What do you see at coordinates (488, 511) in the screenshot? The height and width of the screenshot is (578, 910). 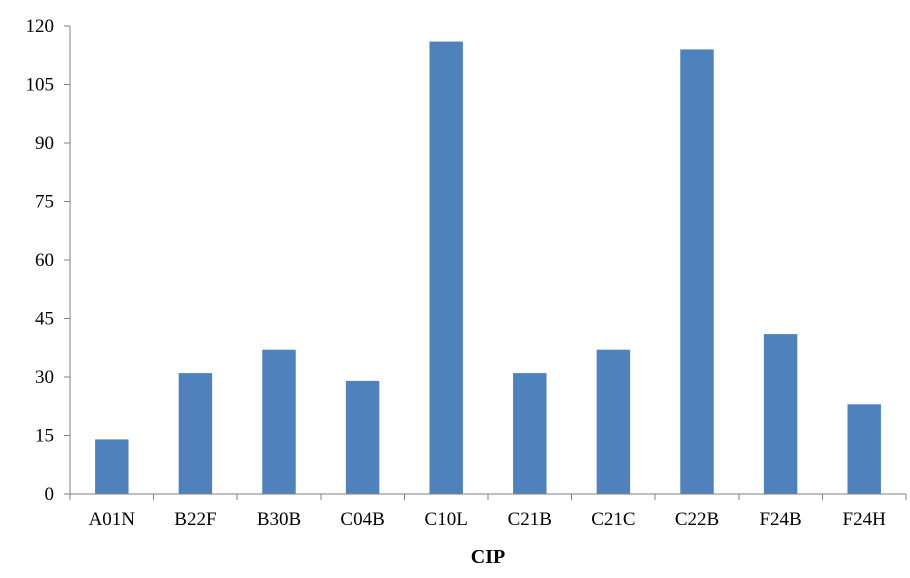 I see `x-axis: A01N B22F B30B C04B C10L C21B C21C C22B F24B F24H` at bounding box center [488, 511].